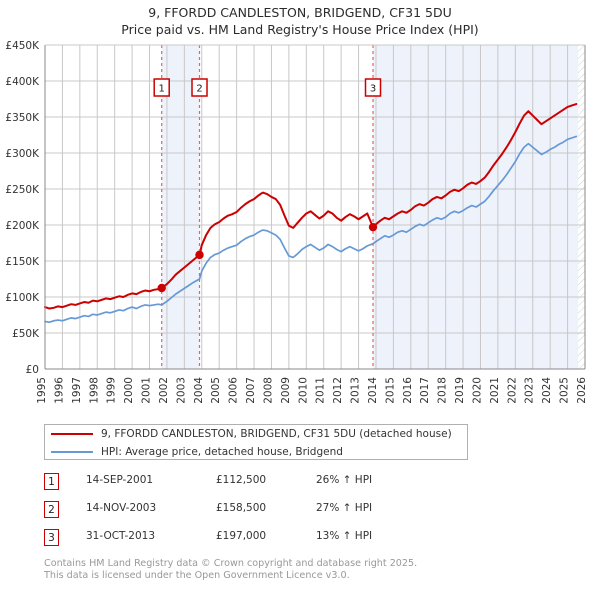 The image size is (600, 590). I want to click on x-axis-tick-label: 2003, so click(181, 390).